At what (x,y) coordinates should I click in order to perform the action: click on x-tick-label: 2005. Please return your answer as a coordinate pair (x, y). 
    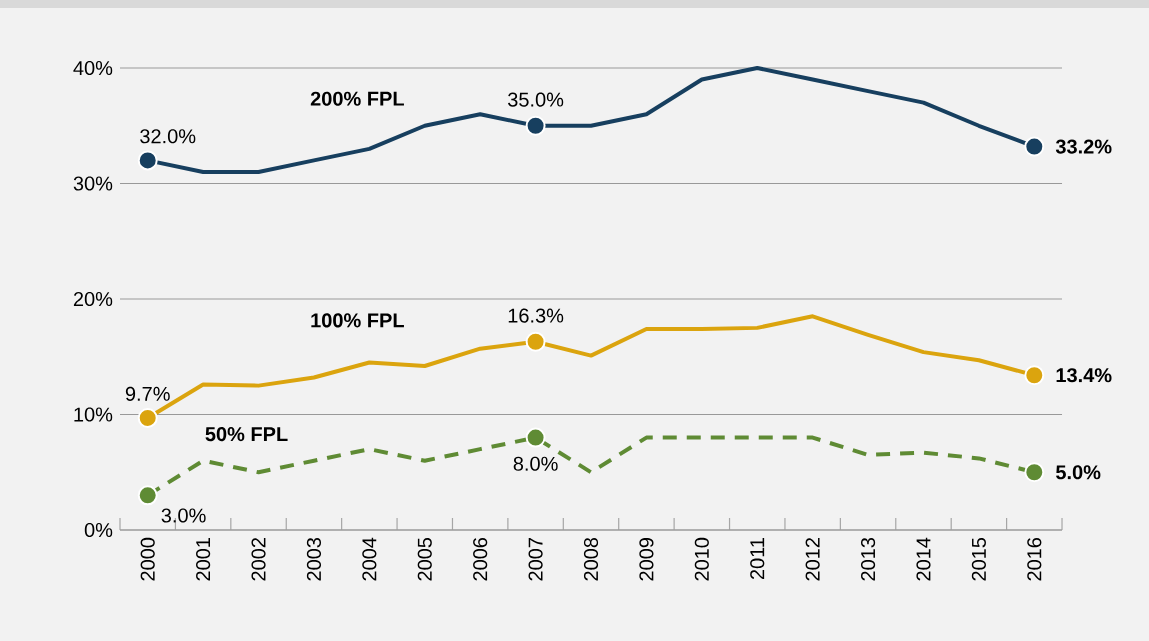
    Looking at the image, I should click on (424, 559).